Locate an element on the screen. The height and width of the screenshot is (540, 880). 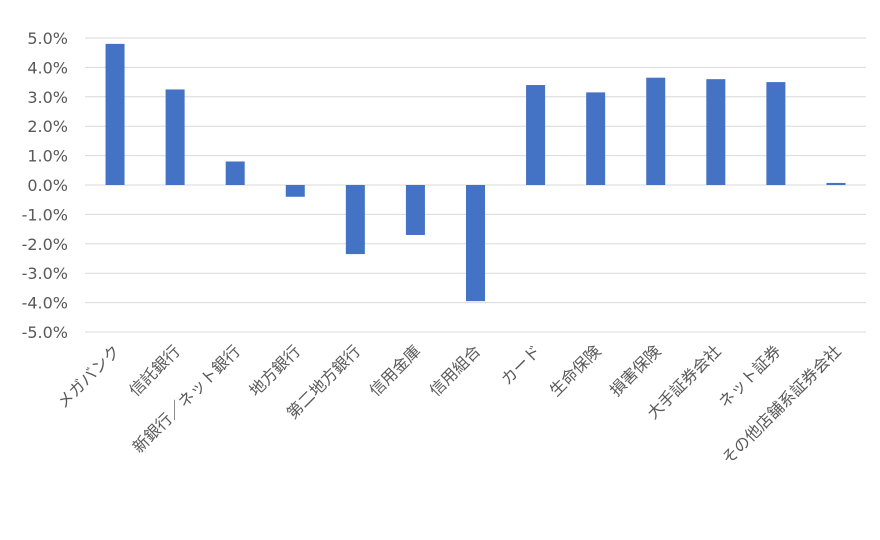
y-tick-label: 2.0% is located at coordinates (47, 126).